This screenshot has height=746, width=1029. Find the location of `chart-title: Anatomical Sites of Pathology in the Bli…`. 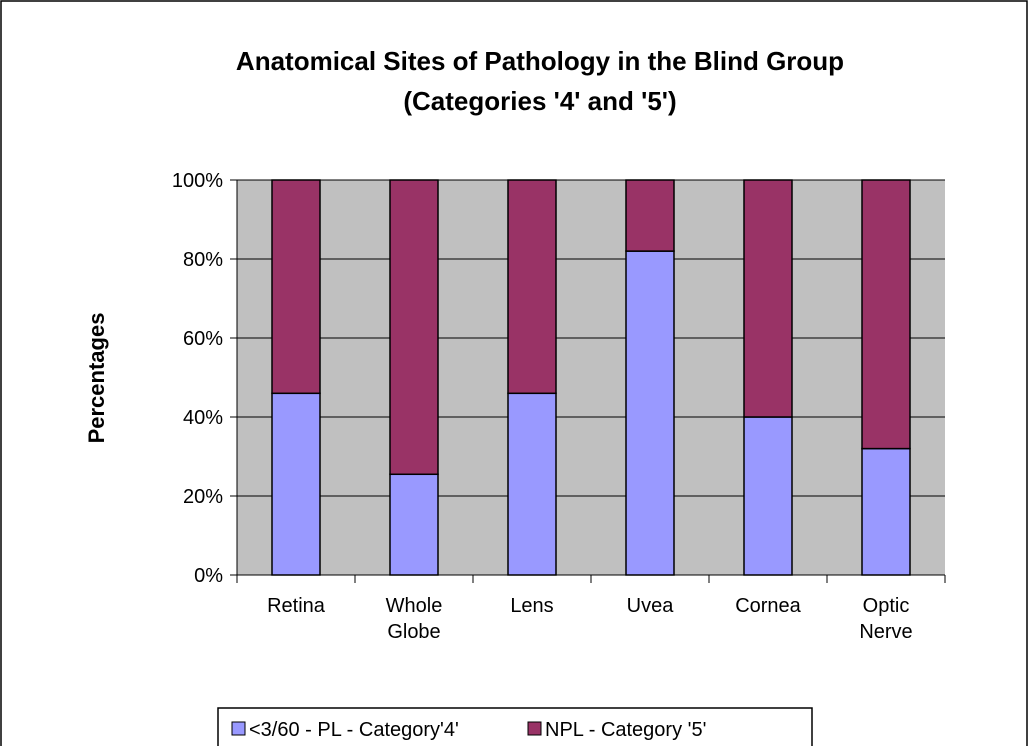

chart-title: Anatomical Sites of Pathology in the Bli… is located at coordinates (540, 61).